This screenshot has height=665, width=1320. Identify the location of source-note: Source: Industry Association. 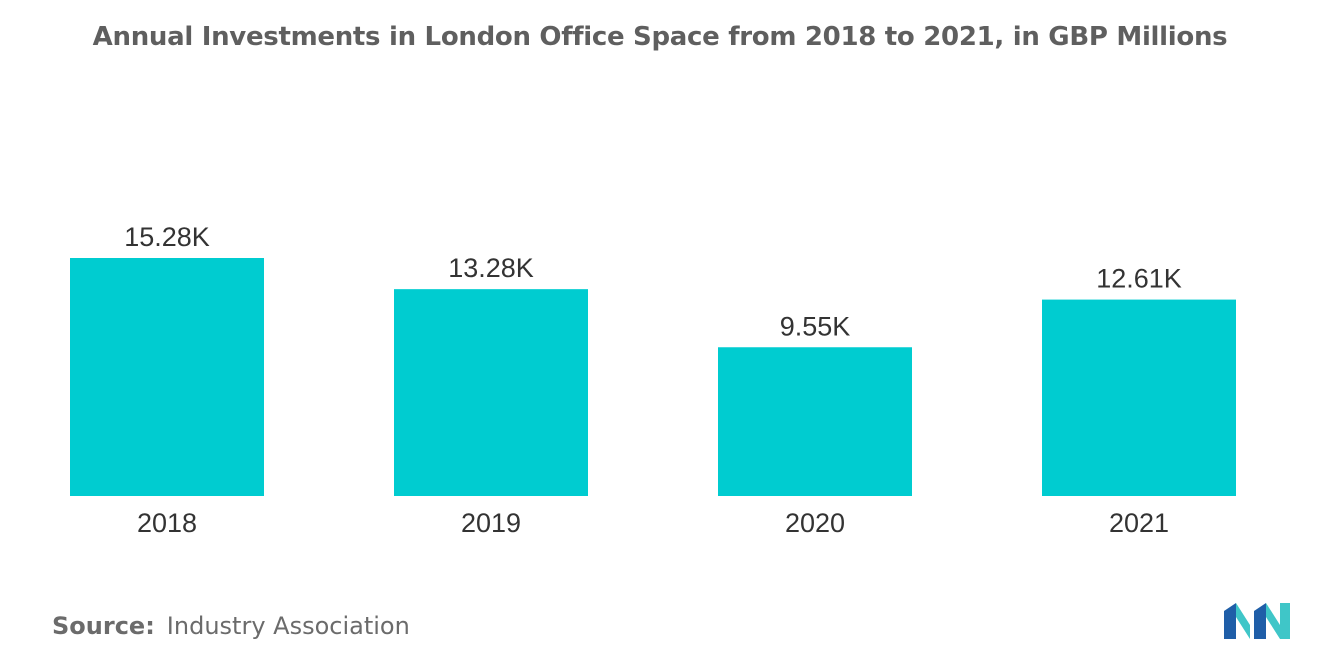
(231, 626).